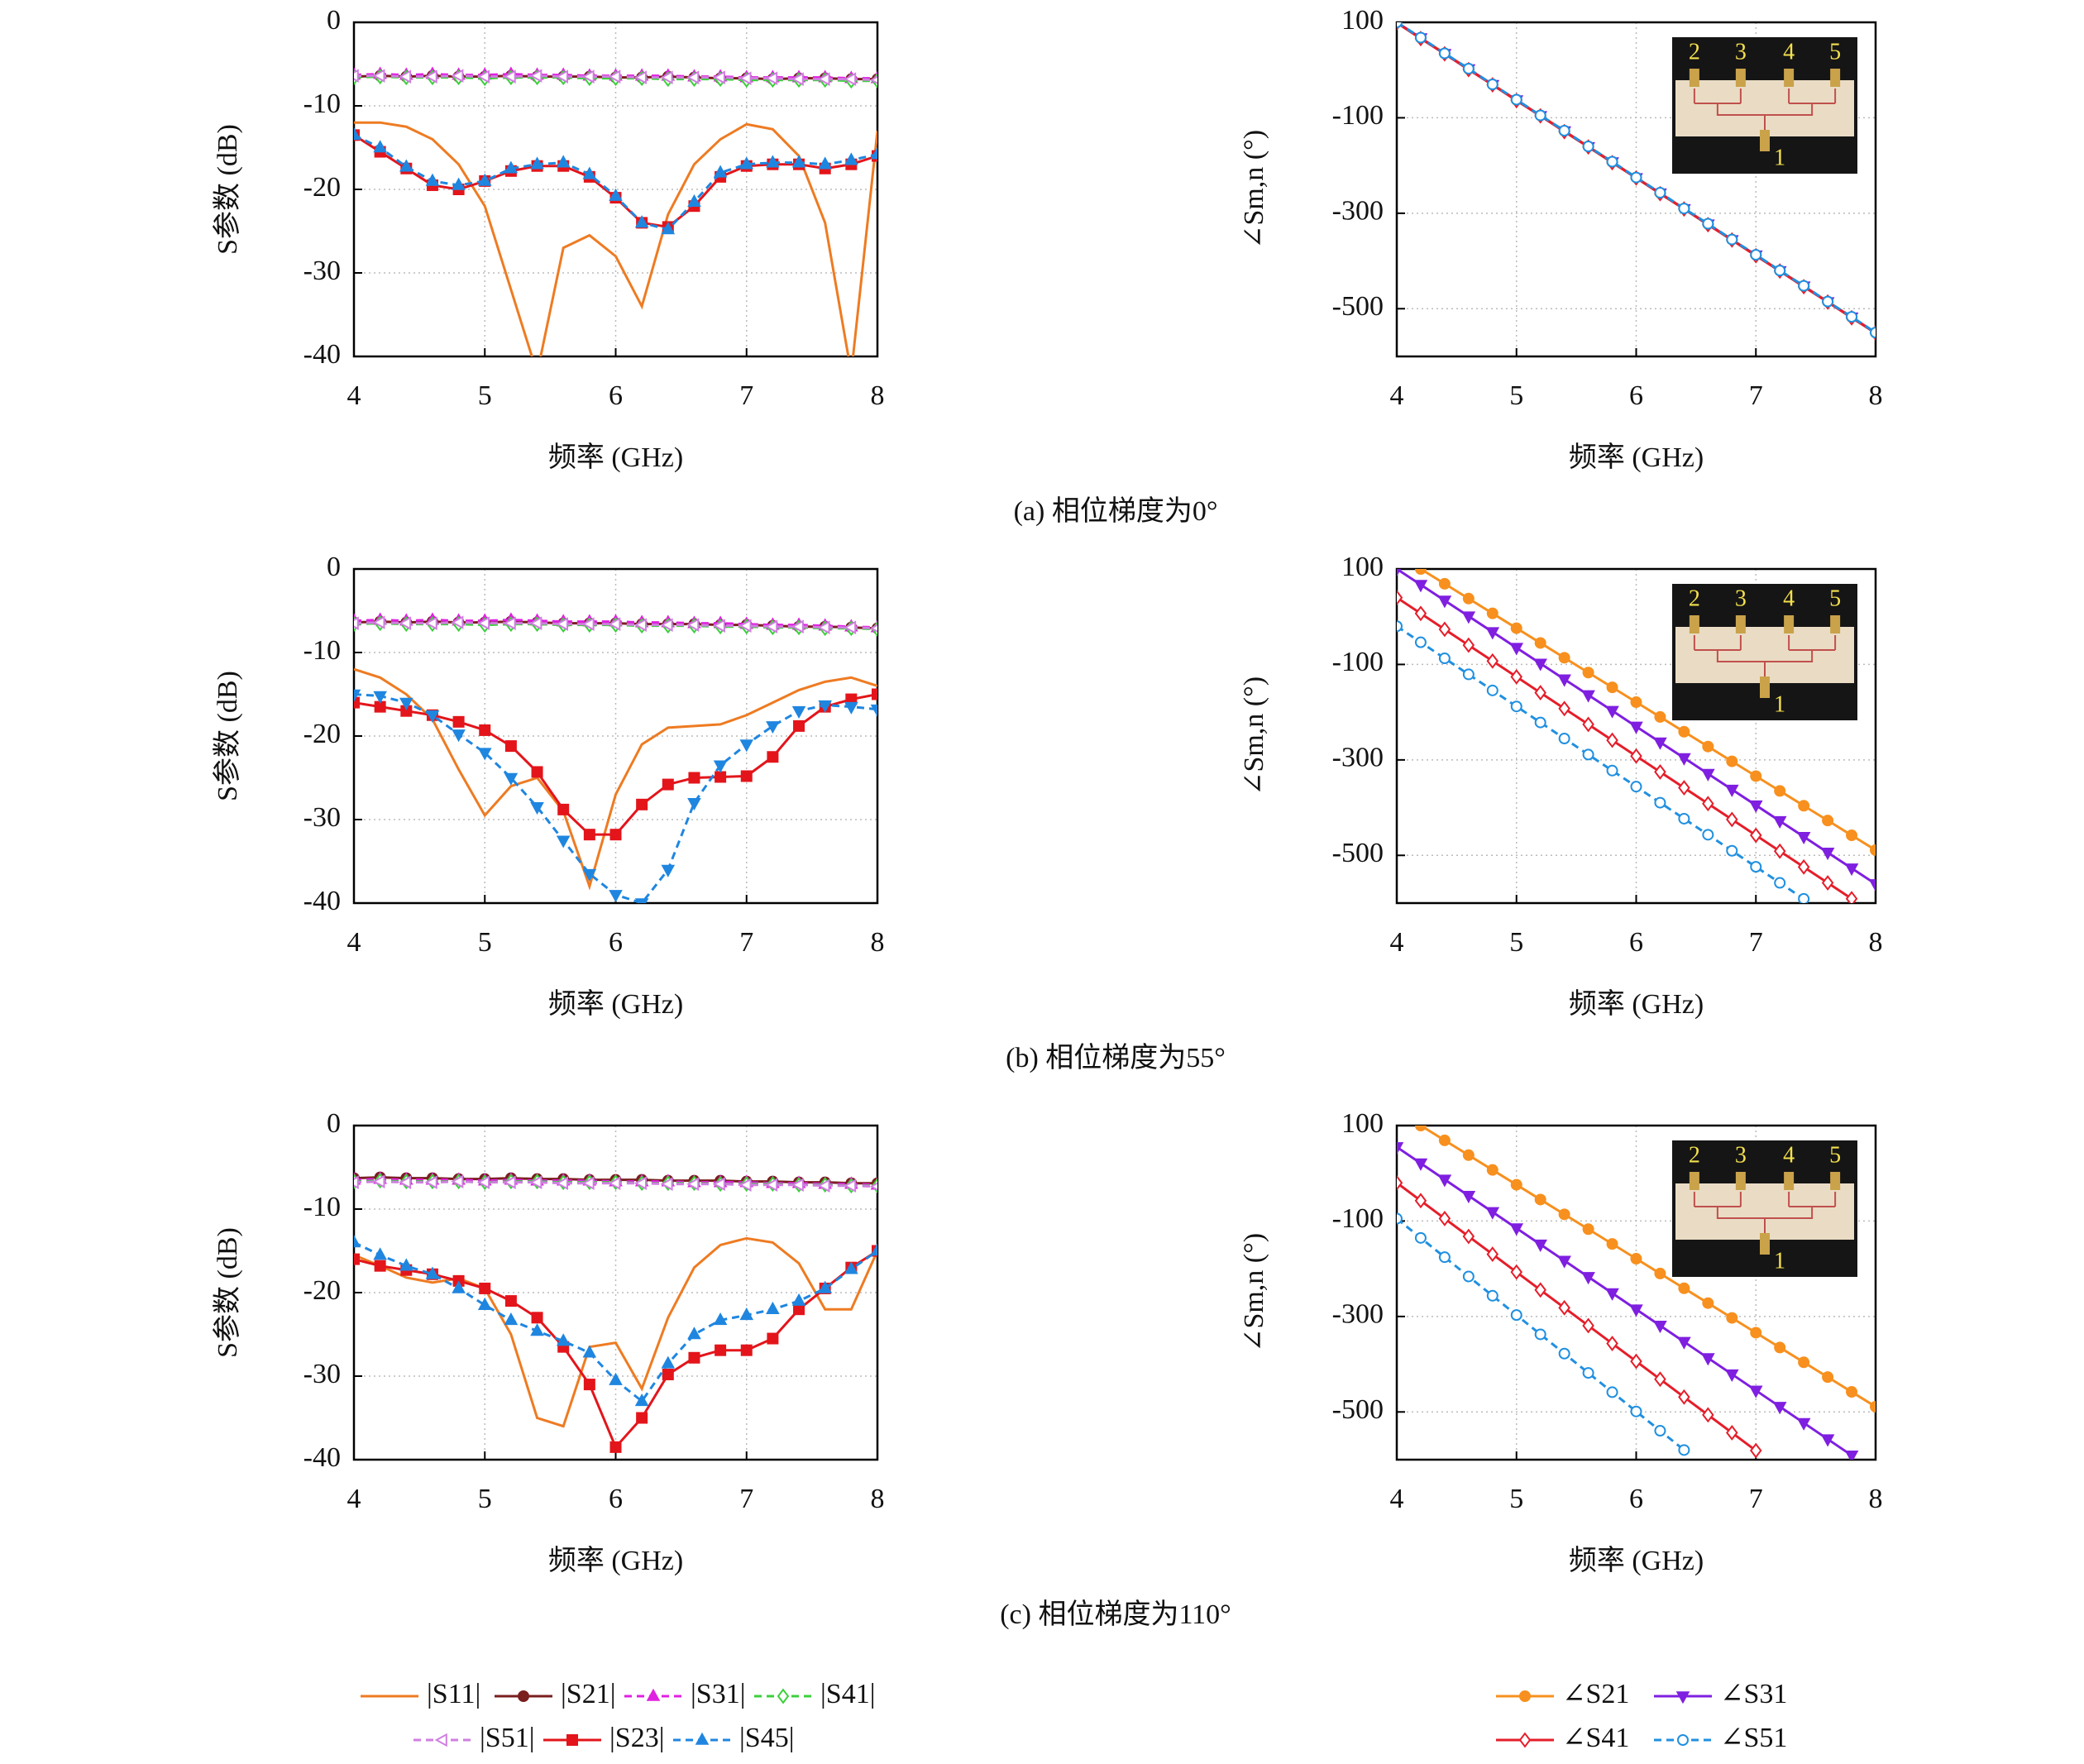 The height and width of the screenshot is (1764, 2084). Describe the element at coordinates (1835, 1155) in the screenshot. I see `inset-label: 5` at that location.